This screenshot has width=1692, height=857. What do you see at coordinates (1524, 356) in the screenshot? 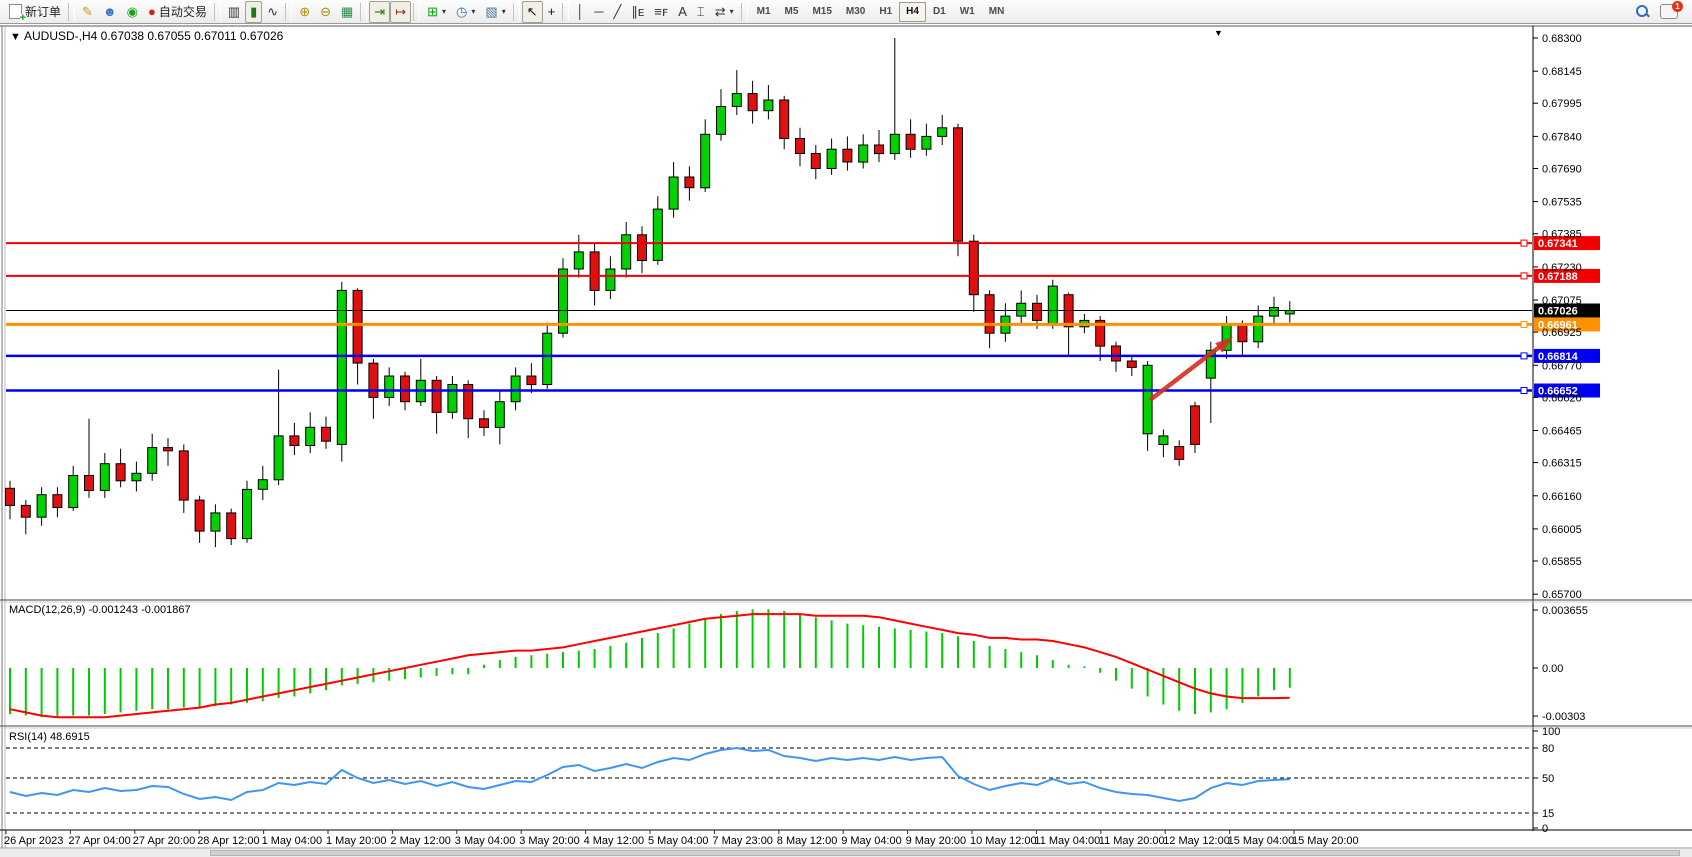
I see `horizontal-line-0.66814-handle` at bounding box center [1524, 356].